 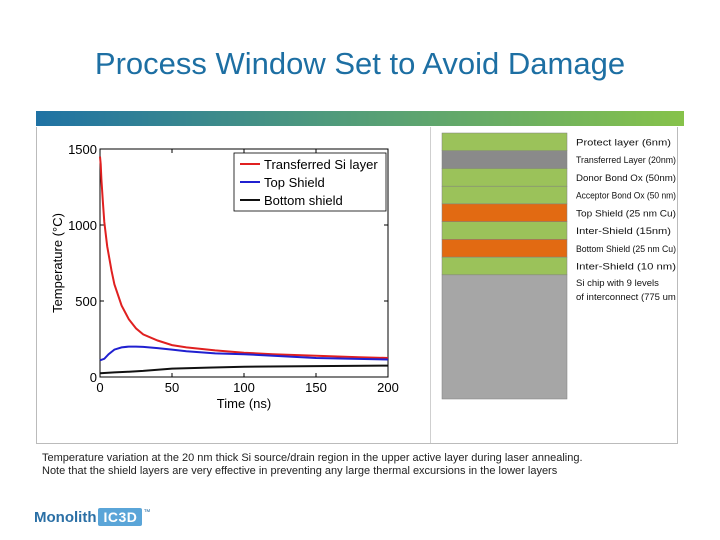 What do you see at coordinates (294, 182) in the screenshot?
I see `legend-label: Top Shield` at bounding box center [294, 182].